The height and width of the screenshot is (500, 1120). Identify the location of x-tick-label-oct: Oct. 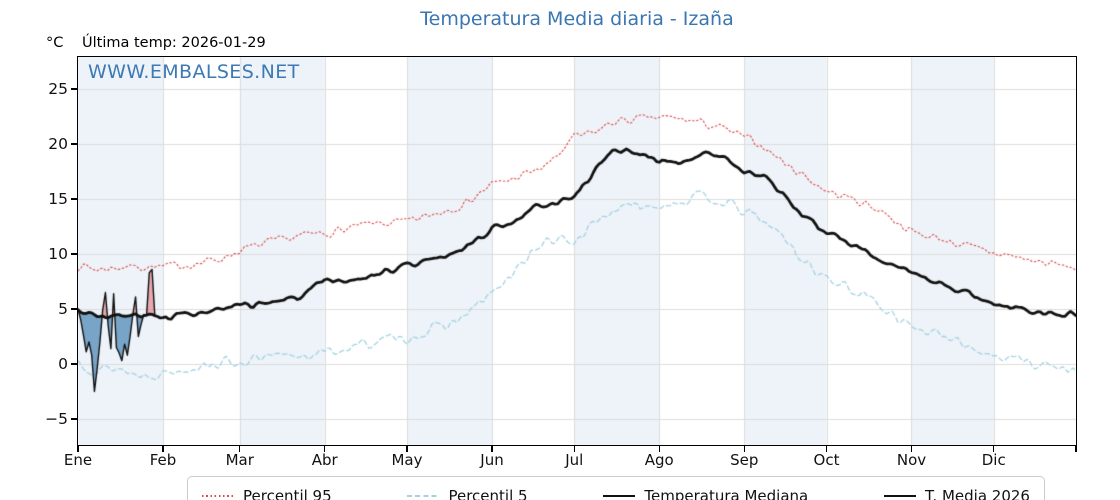
(826, 460).